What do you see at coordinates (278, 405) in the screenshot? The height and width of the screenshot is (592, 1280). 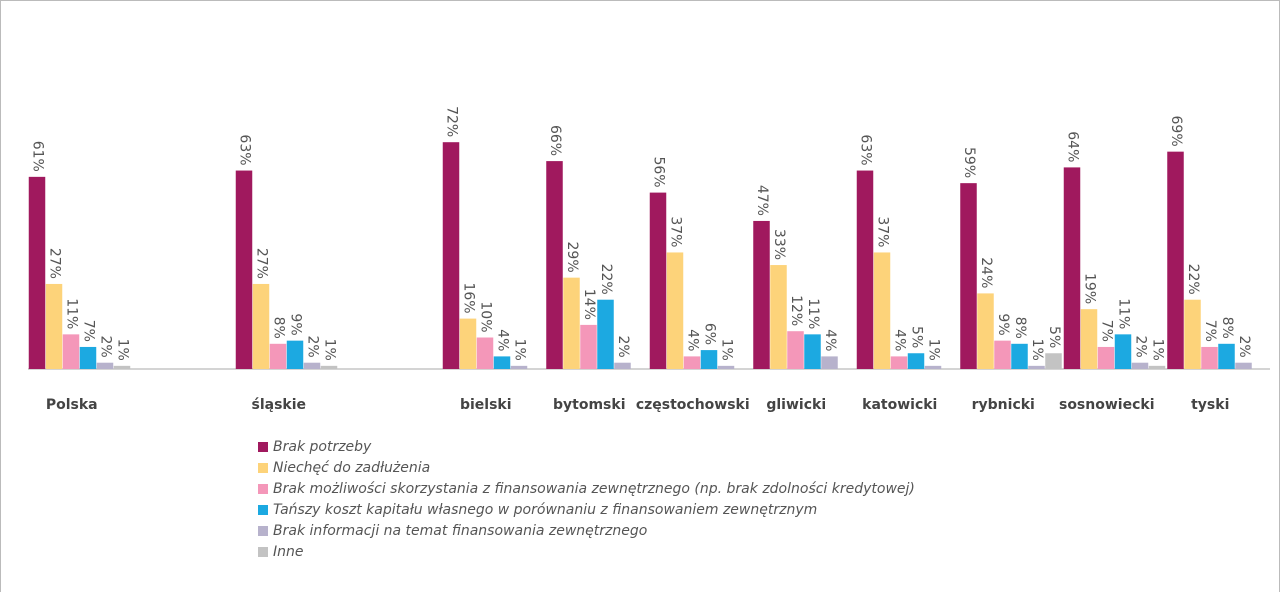 I see `x-tick-label: śląskie` at bounding box center [278, 405].